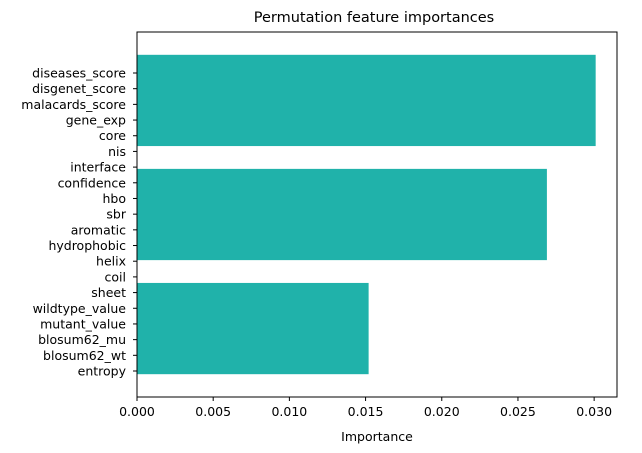 The height and width of the screenshot is (453, 642). Describe the element at coordinates (114, 198) in the screenshot. I see `y-tick-label: hbo` at that location.